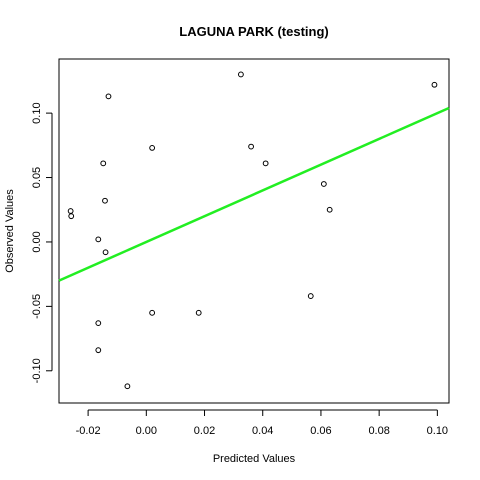  What do you see at coordinates (37, 177) in the screenshot?
I see `y-tick-label: 0.05` at bounding box center [37, 177].